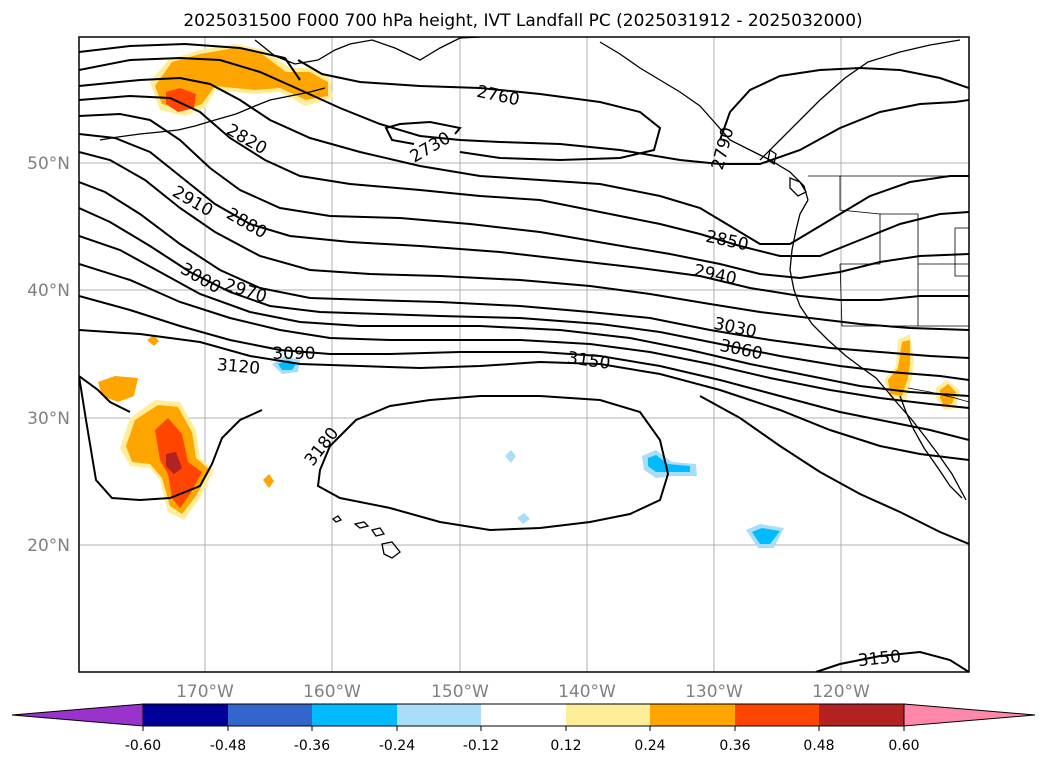 Image resolution: width=1047 pixels, height=765 pixels. Describe the element at coordinates (48, 419) in the screenshot. I see `lat-tick-label: 30°N` at that location.